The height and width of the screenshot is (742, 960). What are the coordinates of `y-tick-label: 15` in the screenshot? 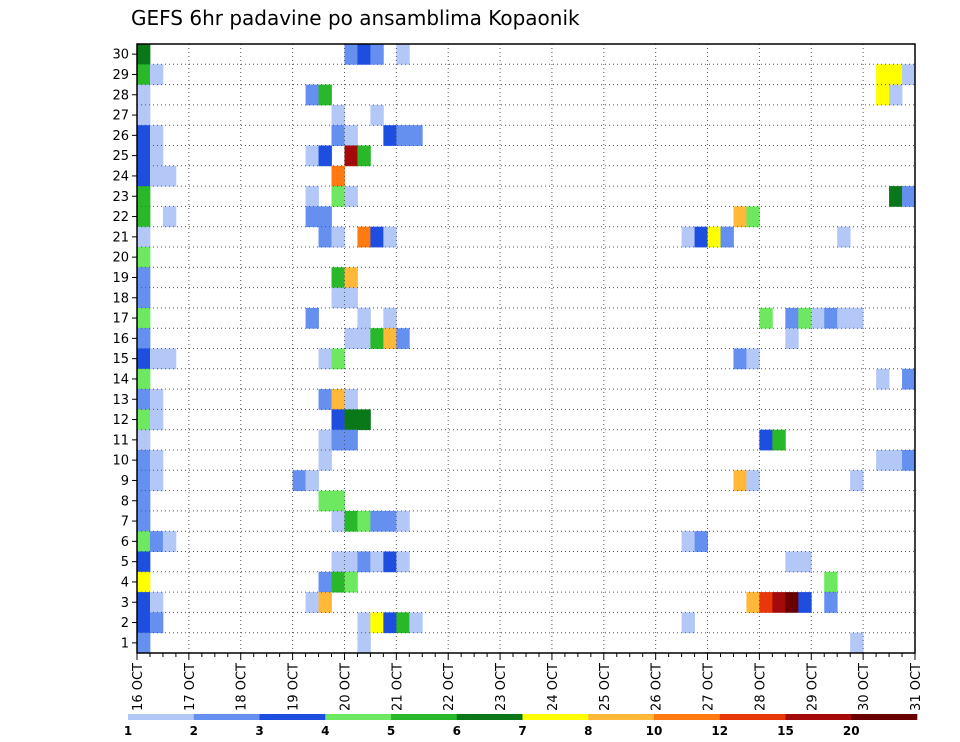 It's located at (120, 359).